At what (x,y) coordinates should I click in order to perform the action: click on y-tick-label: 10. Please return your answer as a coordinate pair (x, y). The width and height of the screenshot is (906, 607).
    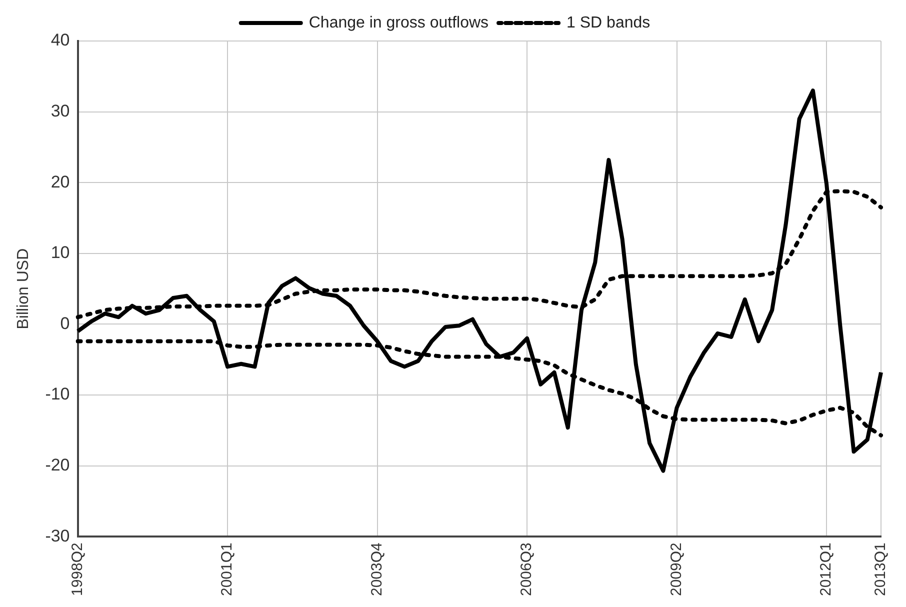
    Looking at the image, I should click on (60, 252).